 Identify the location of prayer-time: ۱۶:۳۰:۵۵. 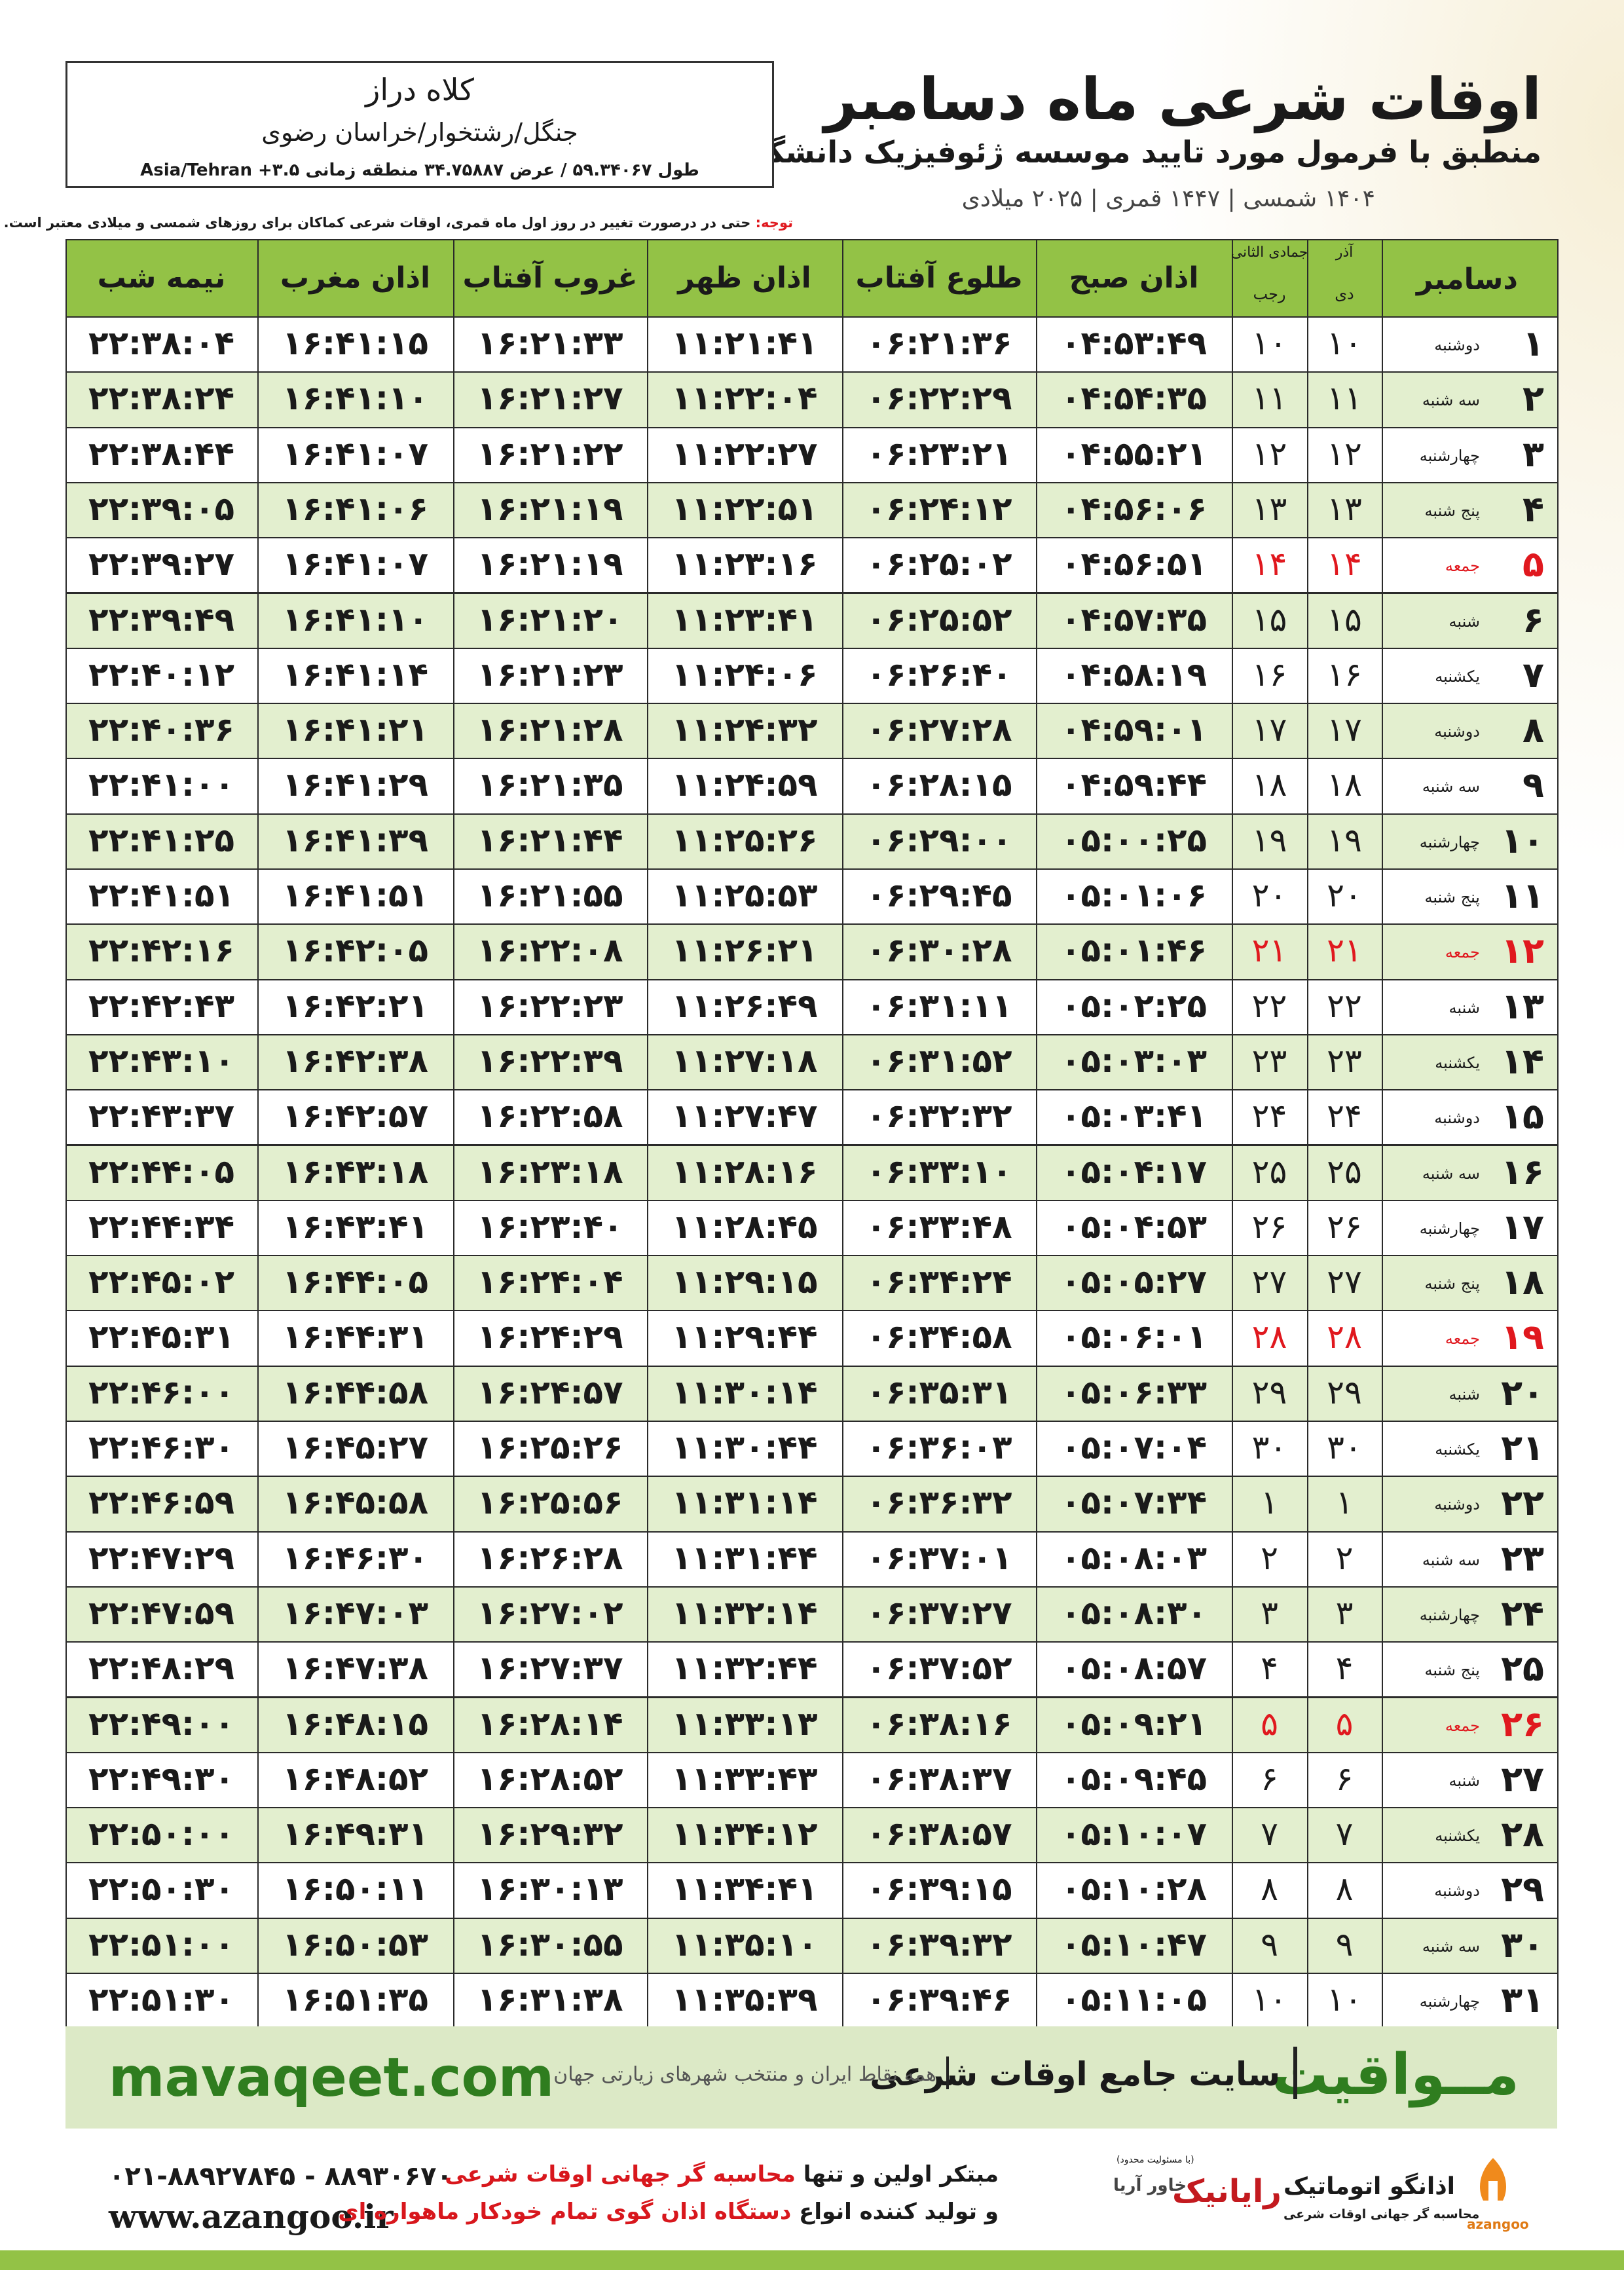
(550, 1944).